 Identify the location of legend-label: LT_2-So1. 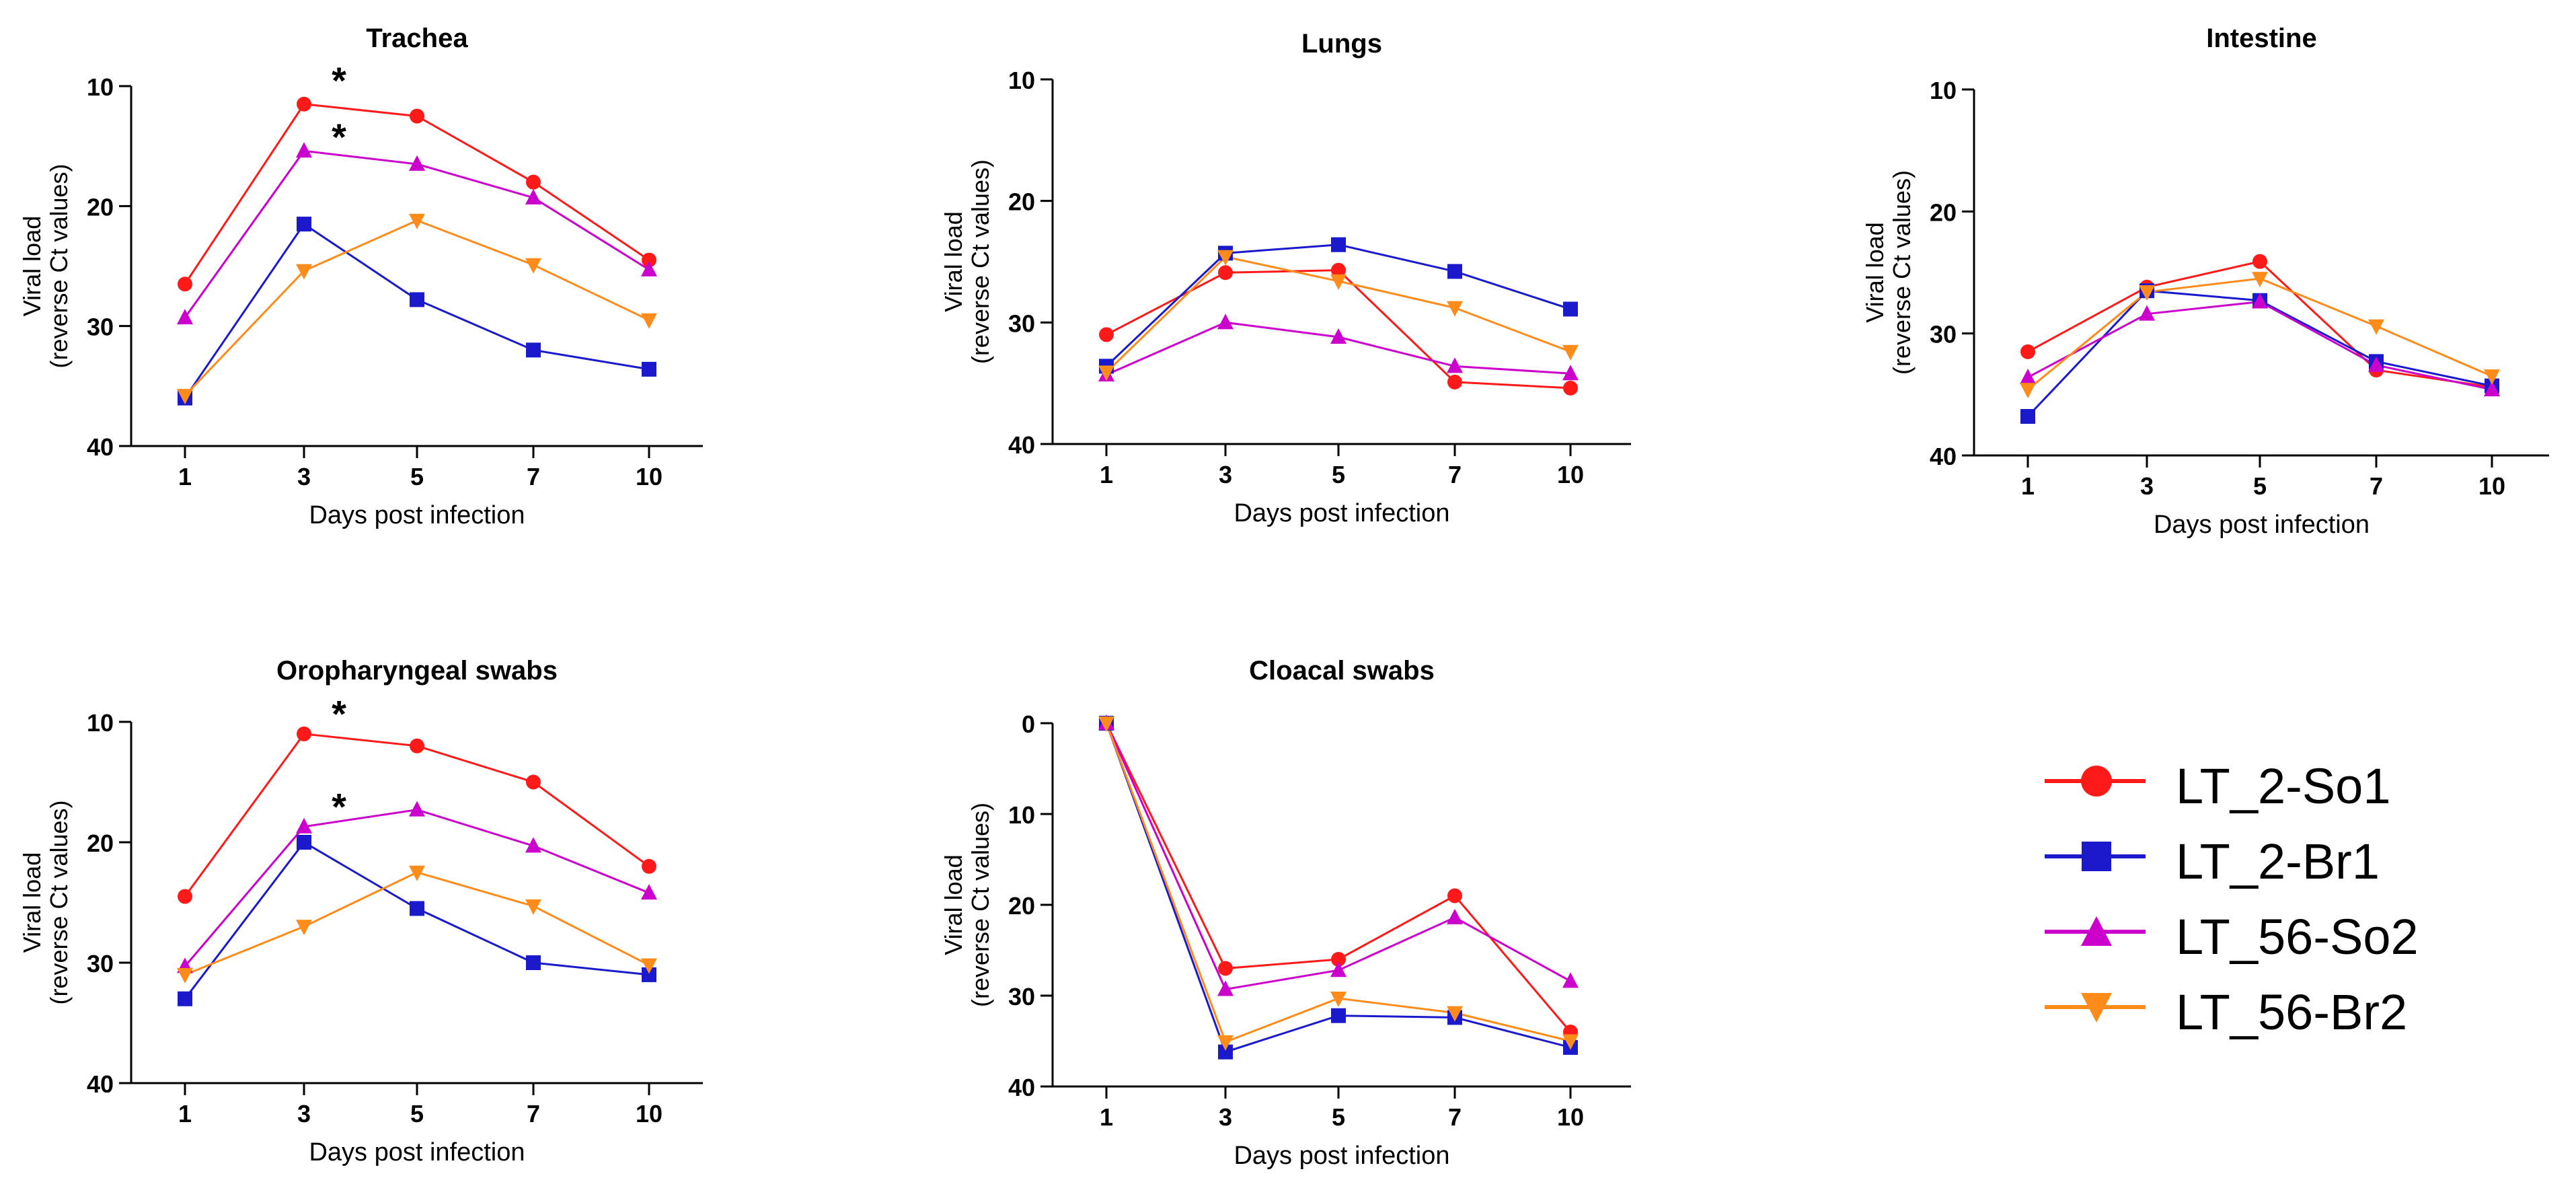
(2283, 786).